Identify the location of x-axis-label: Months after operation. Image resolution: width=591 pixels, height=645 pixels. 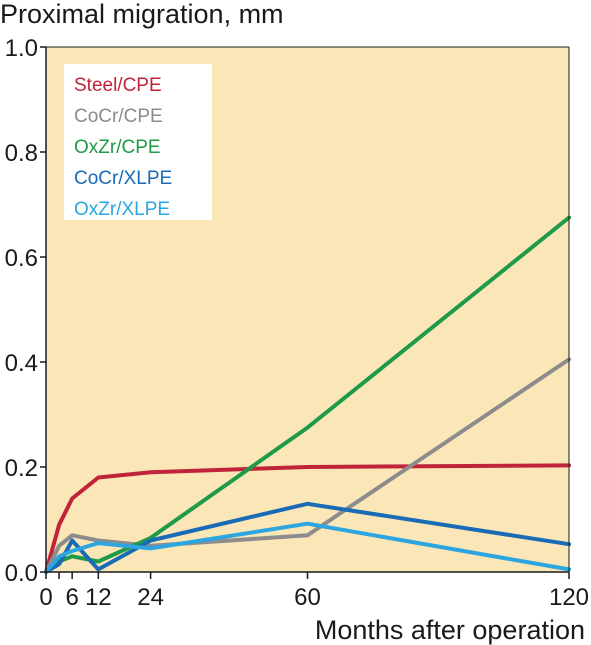
(450, 630).